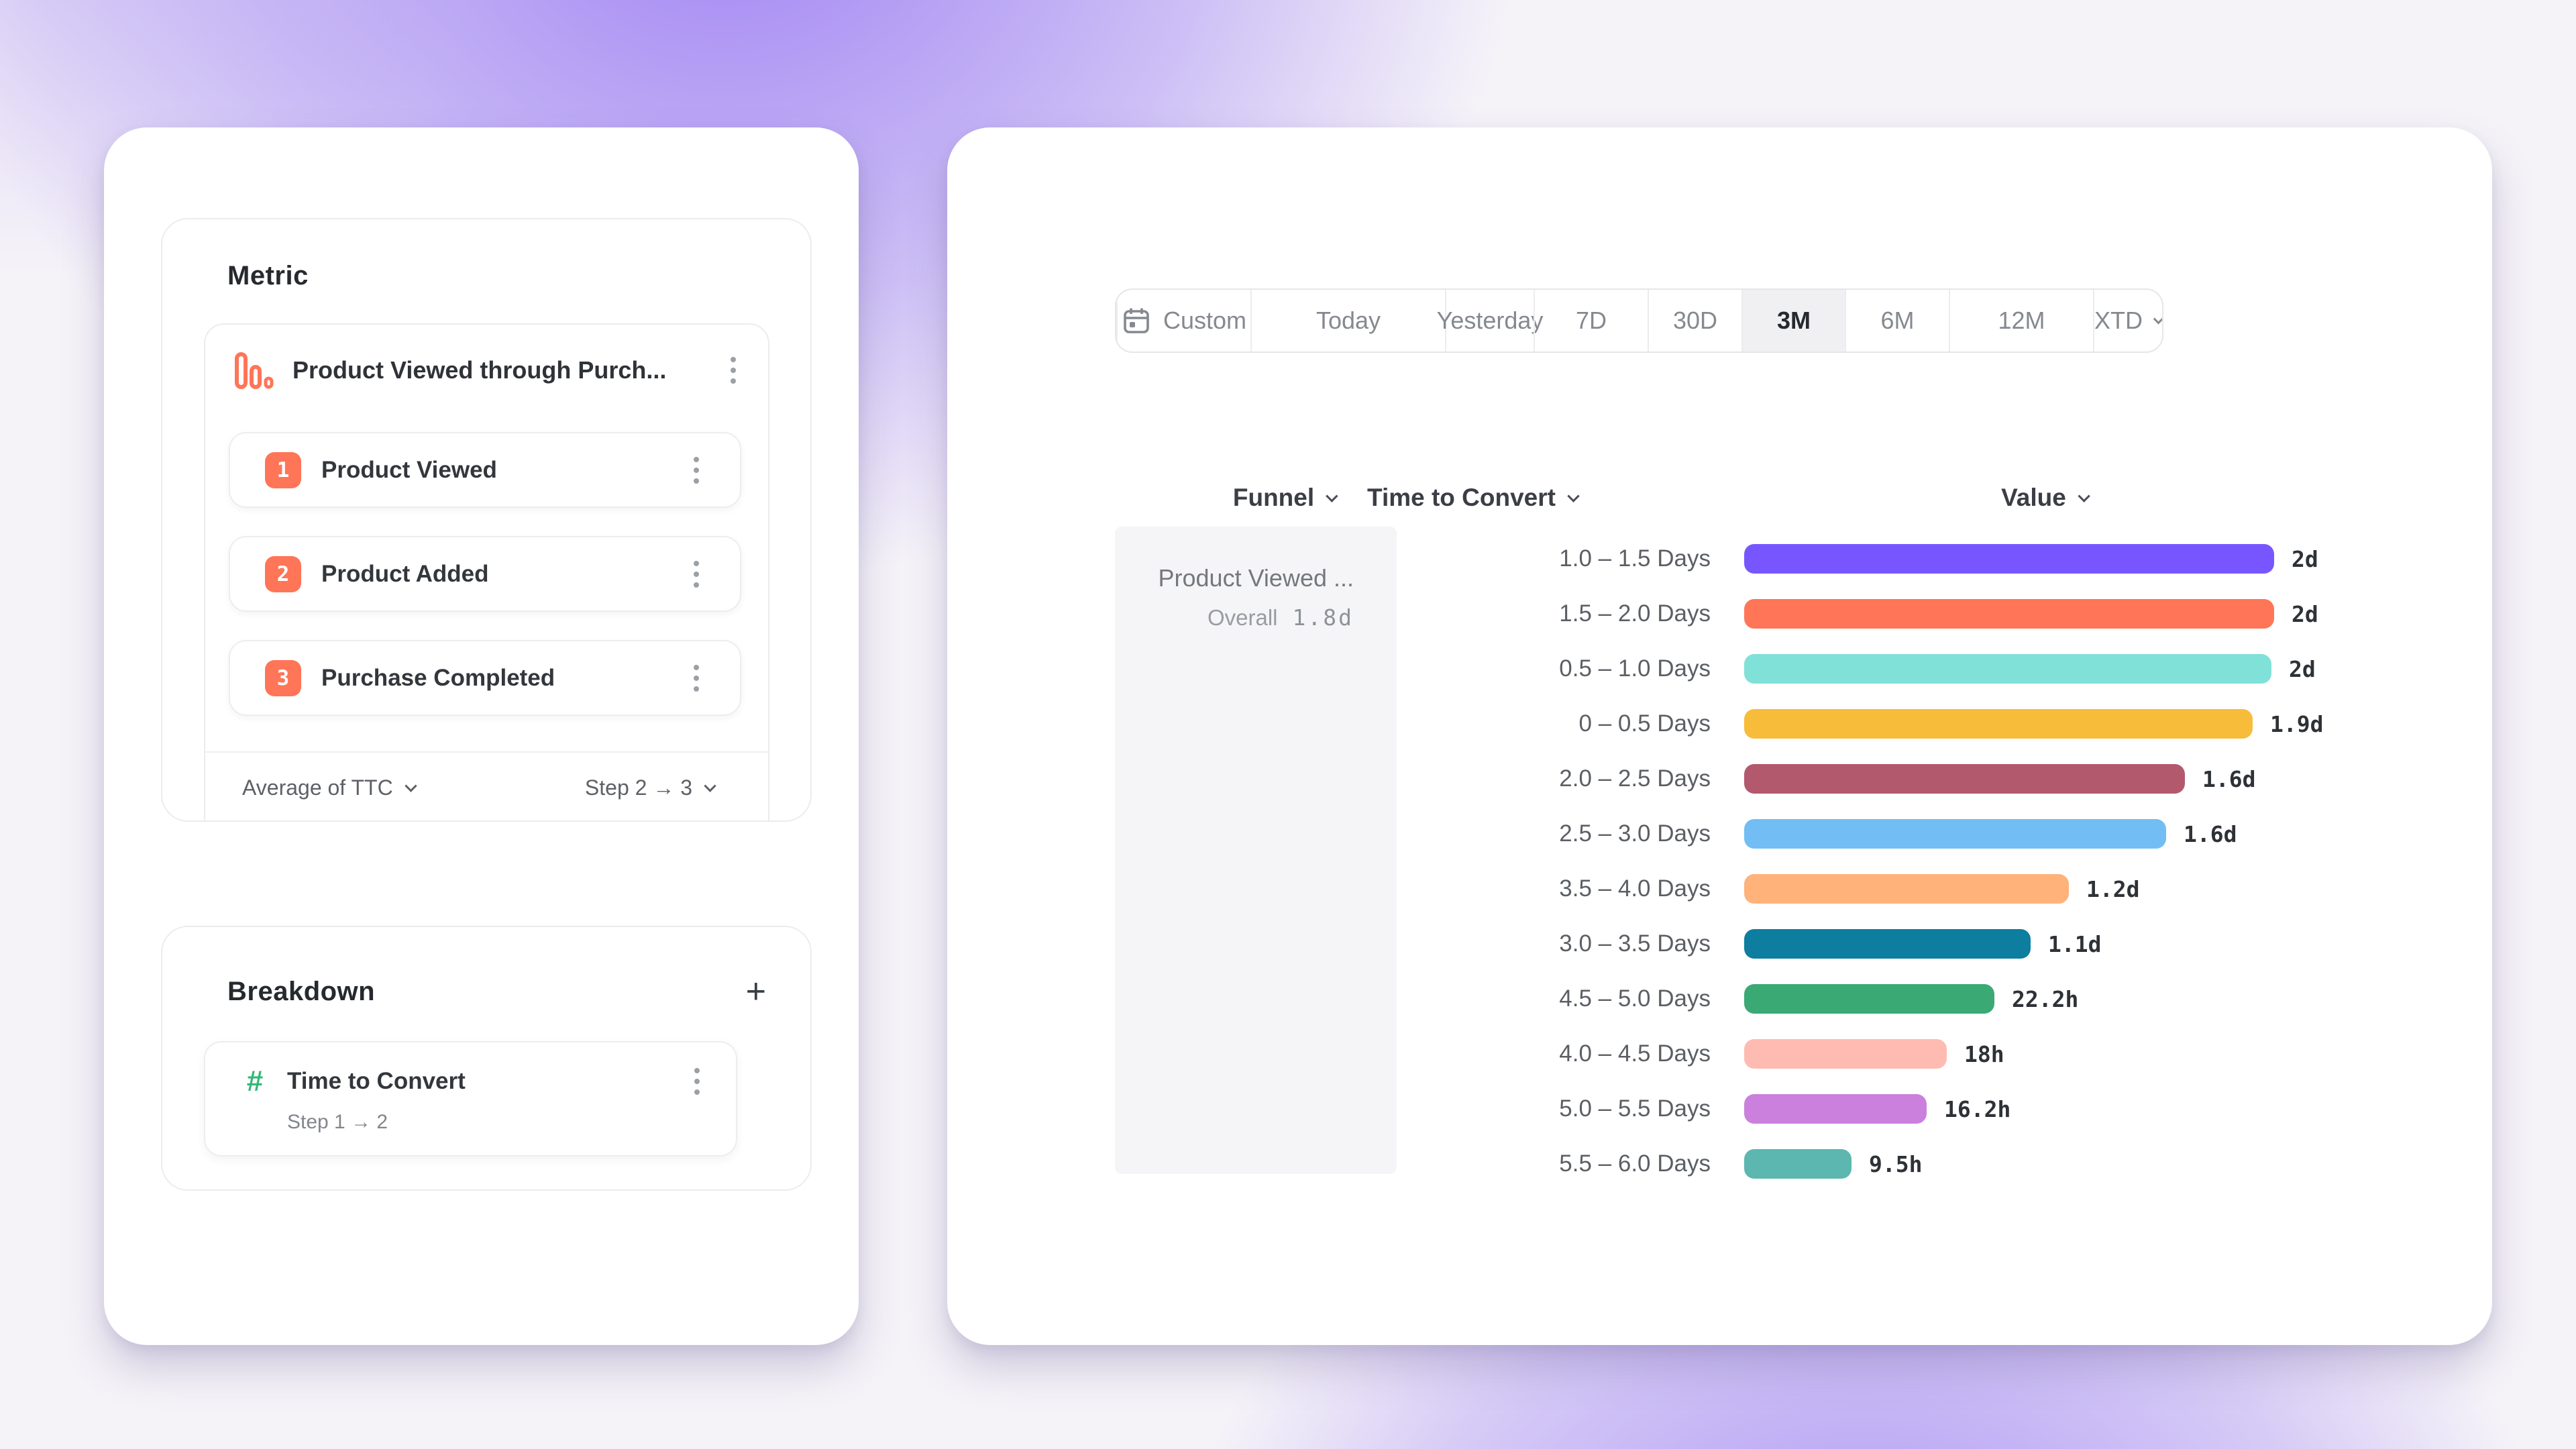 The image size is (2576, 1449). What do you see at coordinates (301, 991) in the screenshot?
I see `breakdown-title: Breakdown` at bounding box center [301, 991].